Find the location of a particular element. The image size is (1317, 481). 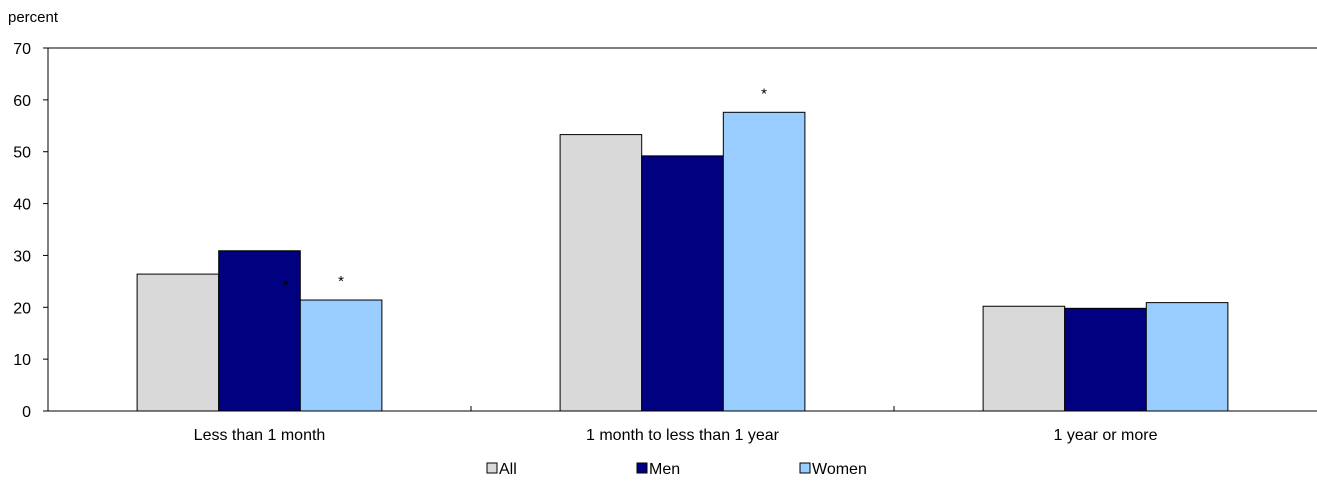

legend-label-all: All is located at coordinates (508, 469).